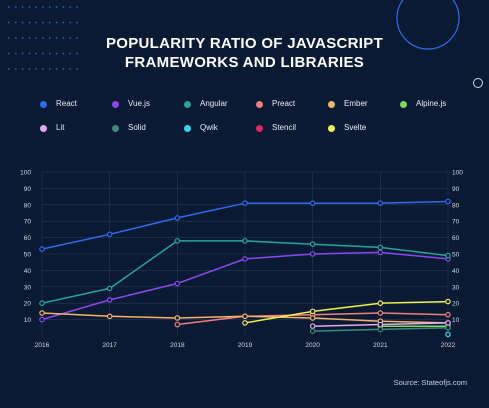  I want to click on chart-title-line-1: POPULARITY RATIO OF JAVASCRIPT, so click(244, 43).